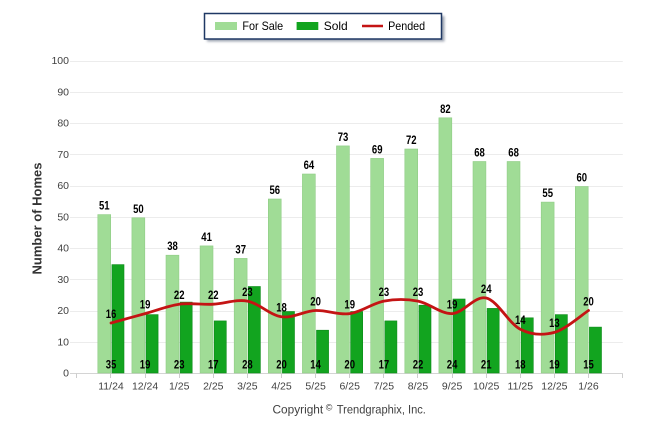  Describe the element at coordinates (206, 238) in the screenshot. I see `svg-text: 41` at that location.